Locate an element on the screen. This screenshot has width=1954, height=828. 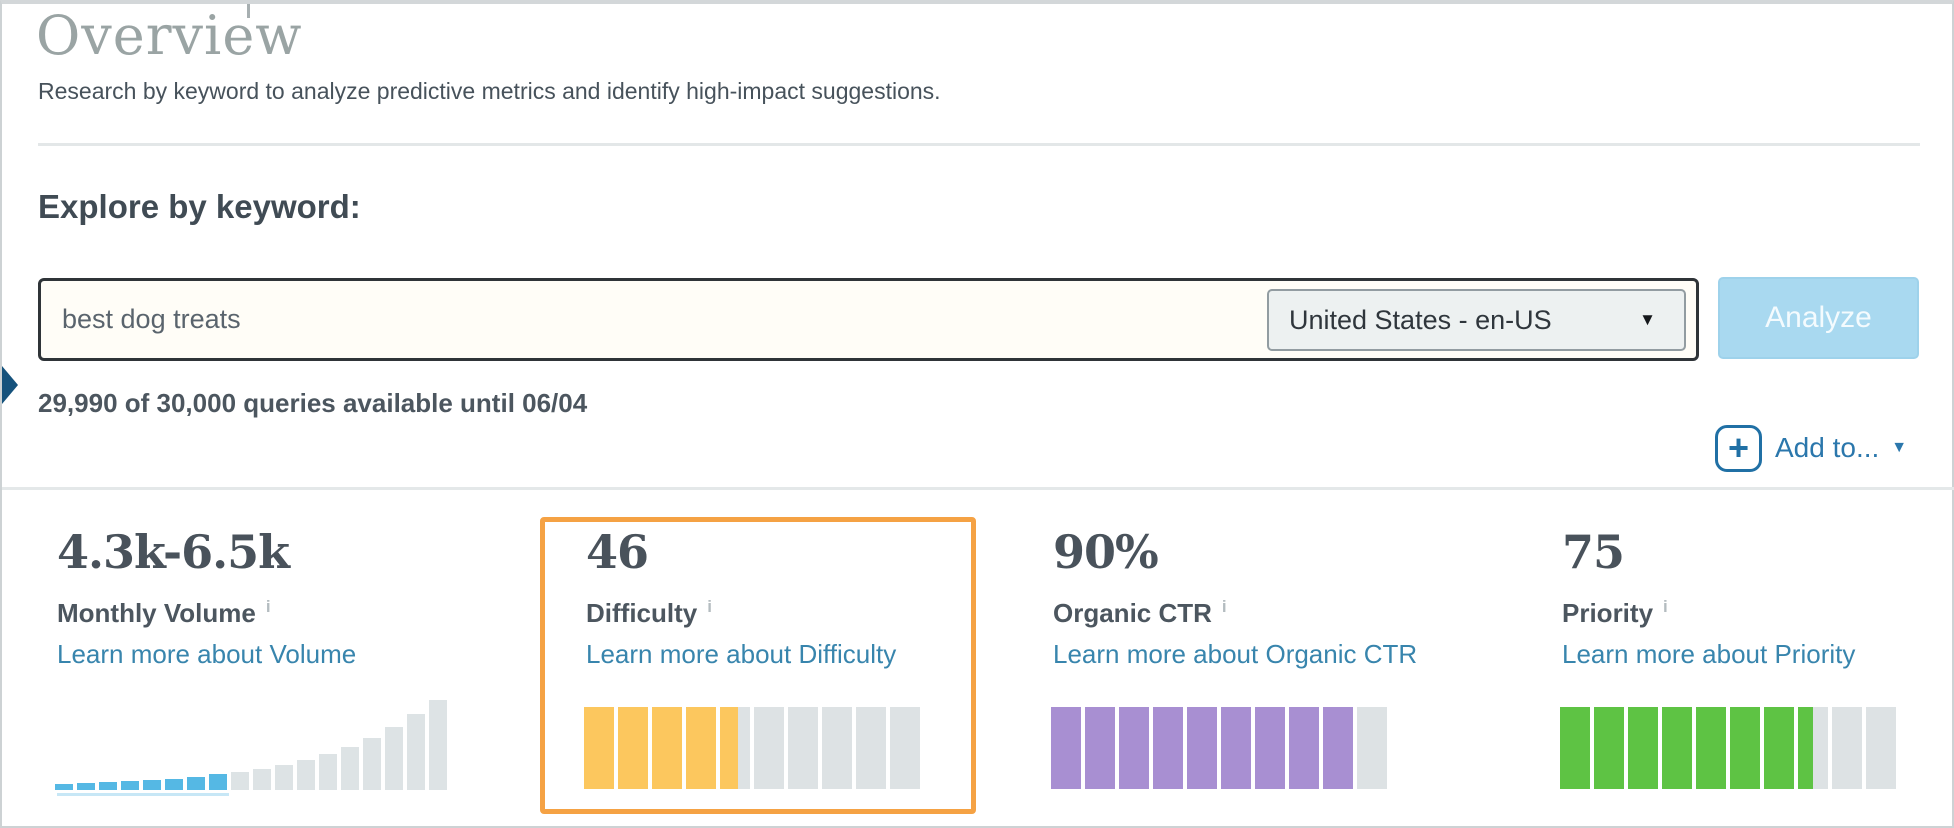
metric-label-text: Organic CTR is located at coordinates (1132, 613).